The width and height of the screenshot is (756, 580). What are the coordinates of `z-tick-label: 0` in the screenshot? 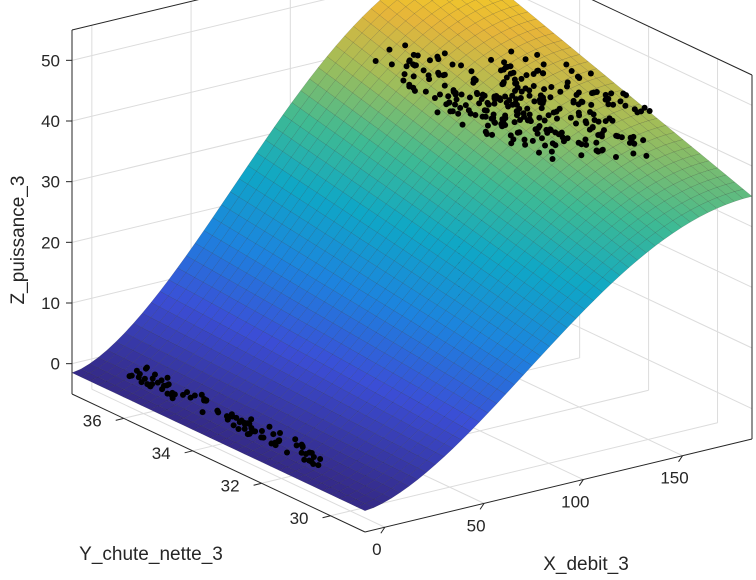 It's located at (55, 364).